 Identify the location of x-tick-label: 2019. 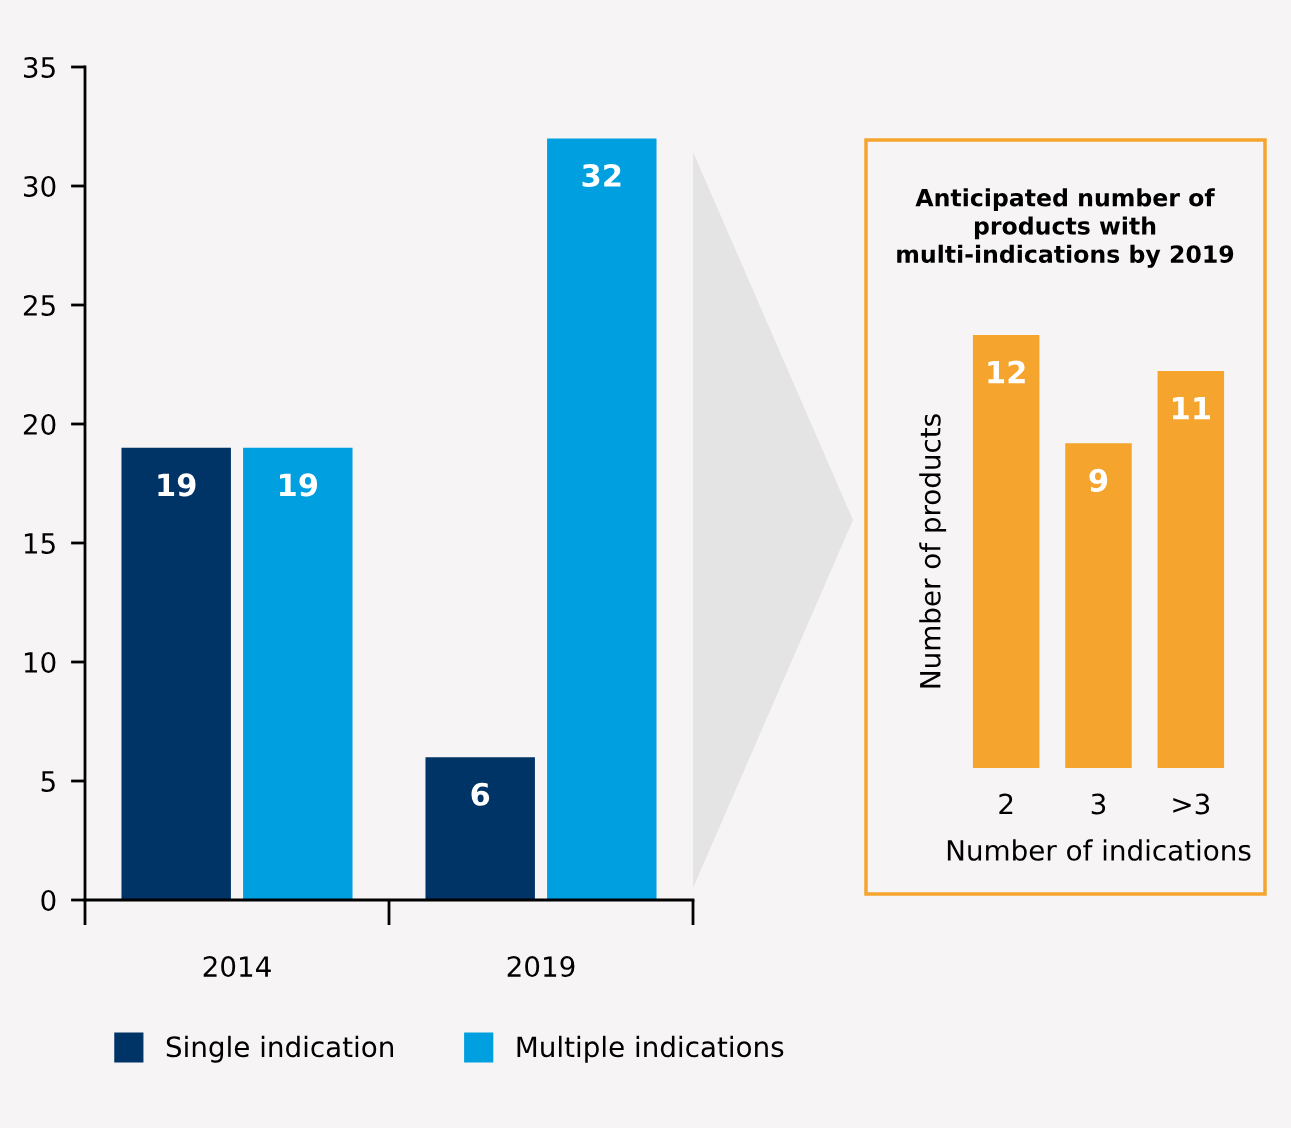
(541, 967).